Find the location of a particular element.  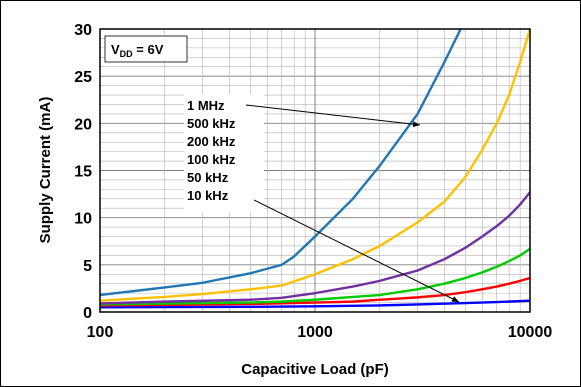

y-axis-title: Supply Current (mA) is located at coordinates (45, 170).